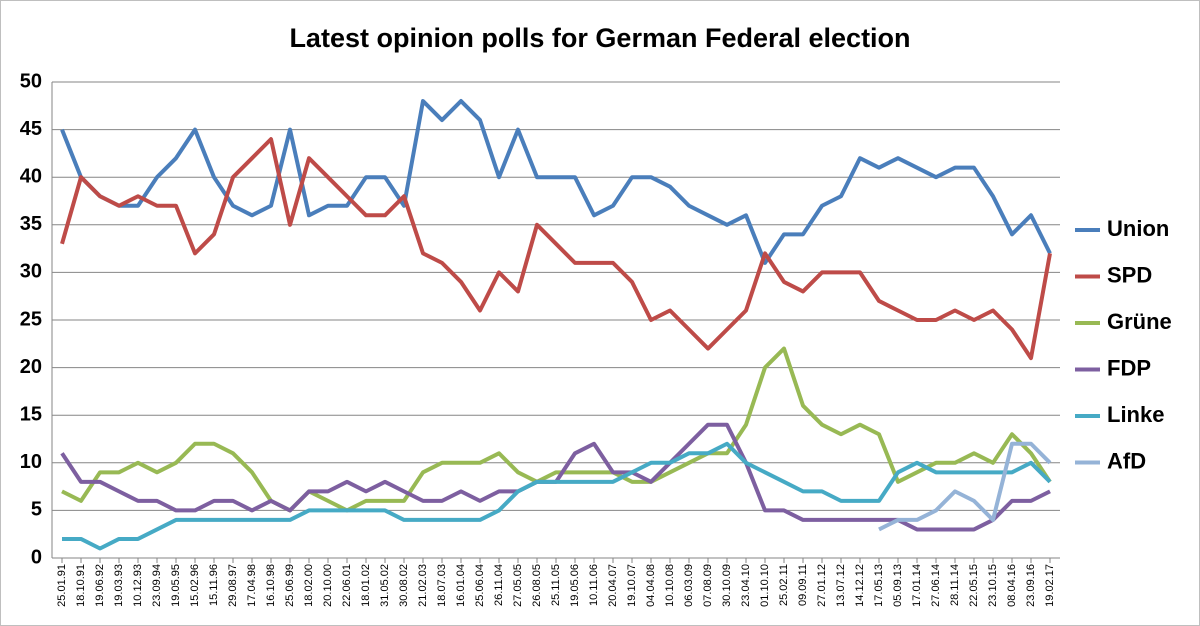 The width and height of the screenshot is (1200, 626). Describe the element at coordinates (917, 585) in the screenshot. I see `x-tick-label: 17.01.14` at that location.